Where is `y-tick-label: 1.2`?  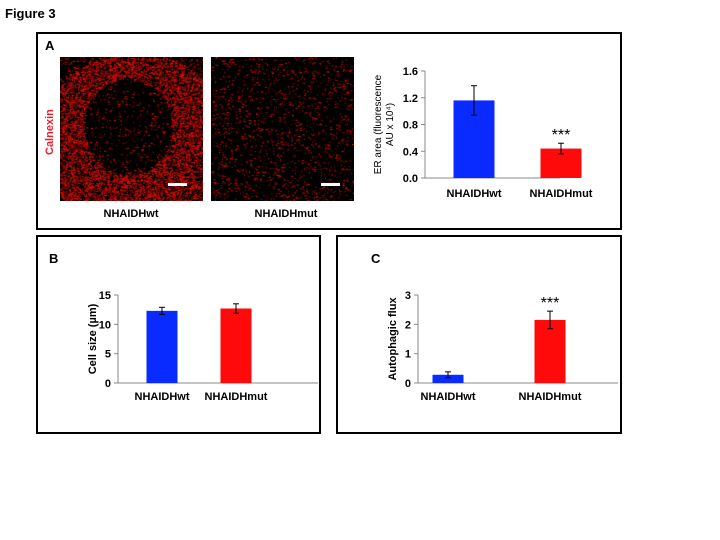
y-tick-label: 1.2 is located at coordinates (410, 99).